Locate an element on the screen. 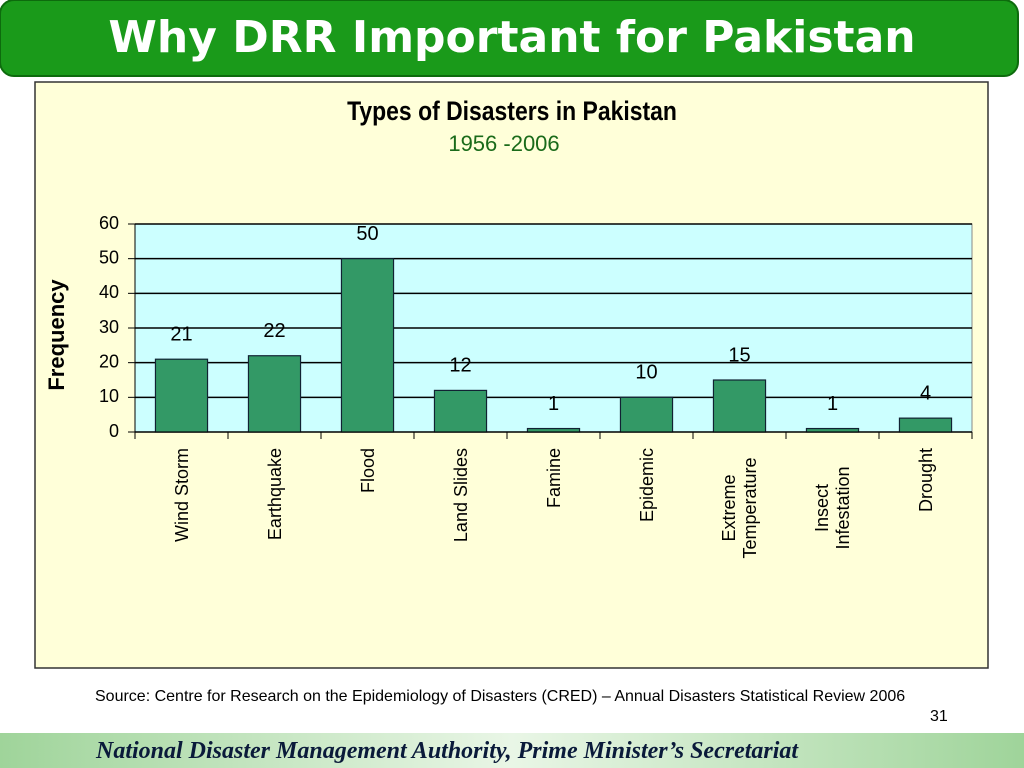  data-label: 15 is located at coordinates (739, 355).